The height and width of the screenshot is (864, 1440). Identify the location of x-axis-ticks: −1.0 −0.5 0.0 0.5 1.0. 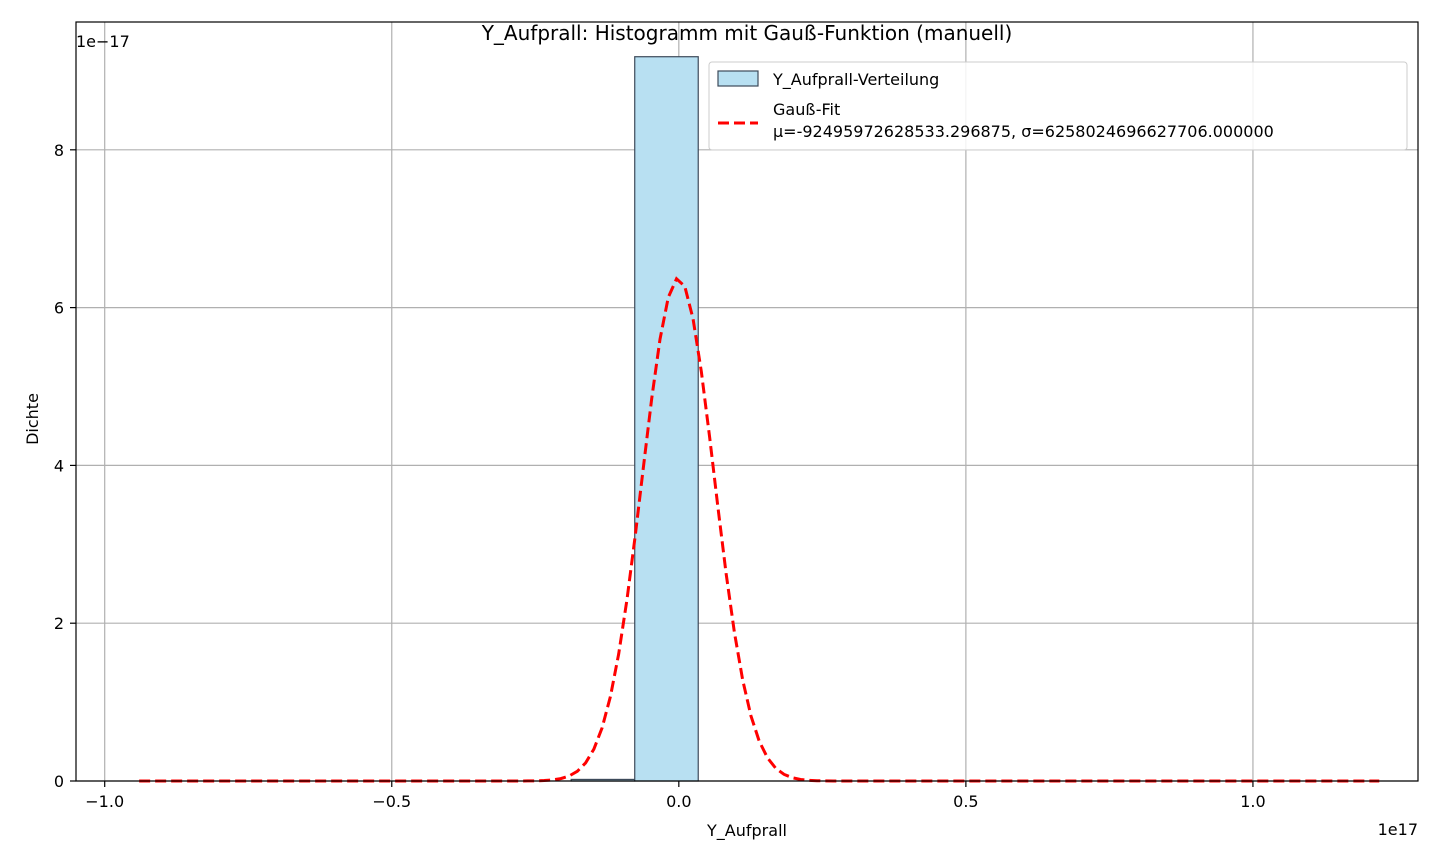
(675, 796).